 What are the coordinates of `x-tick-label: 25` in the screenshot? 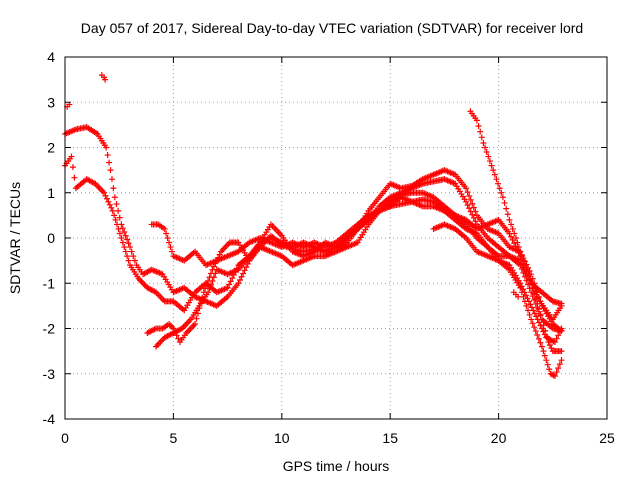 It's located at (607, 438).